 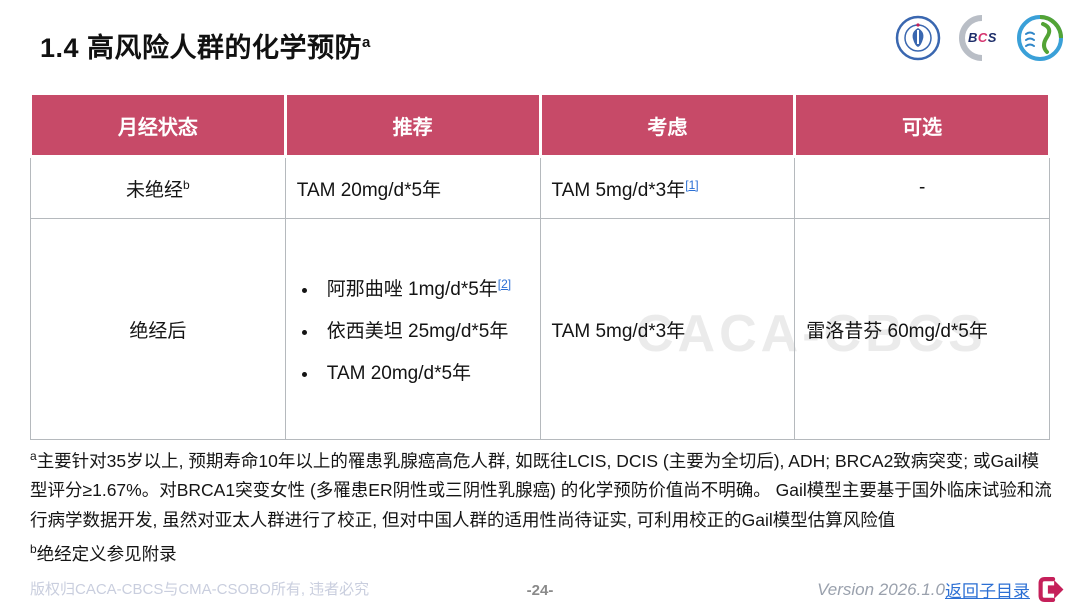 I want to click on table-header-row: 月经状态 推荐 考虑 可选, so click(x=540, y=125).